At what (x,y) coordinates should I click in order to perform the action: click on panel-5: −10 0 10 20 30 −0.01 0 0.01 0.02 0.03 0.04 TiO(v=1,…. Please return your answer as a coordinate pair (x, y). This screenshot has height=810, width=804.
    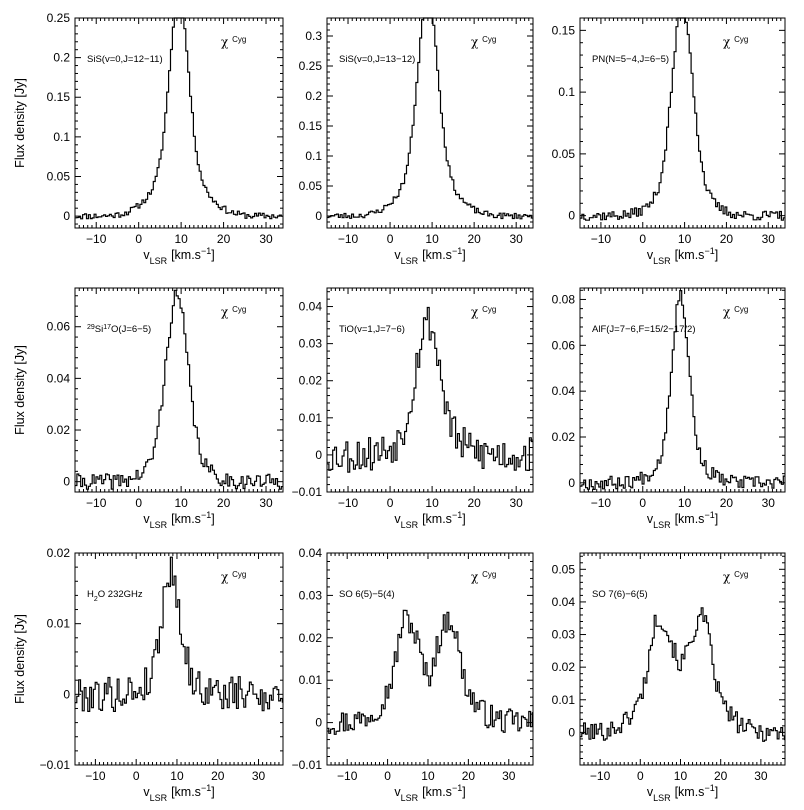
    Looking at the image, I should click on (413, 408).